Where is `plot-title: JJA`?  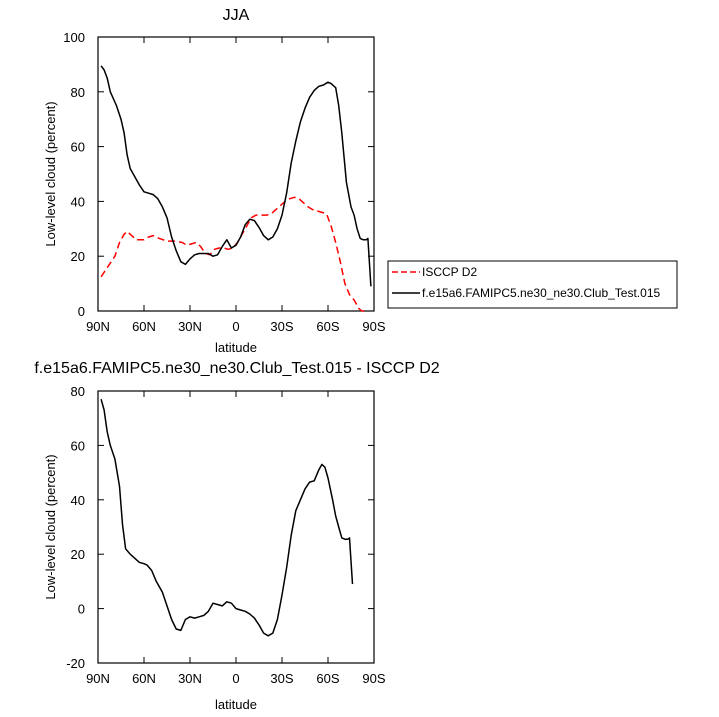 plot-title: JJA is located at coordinates (236, 15).